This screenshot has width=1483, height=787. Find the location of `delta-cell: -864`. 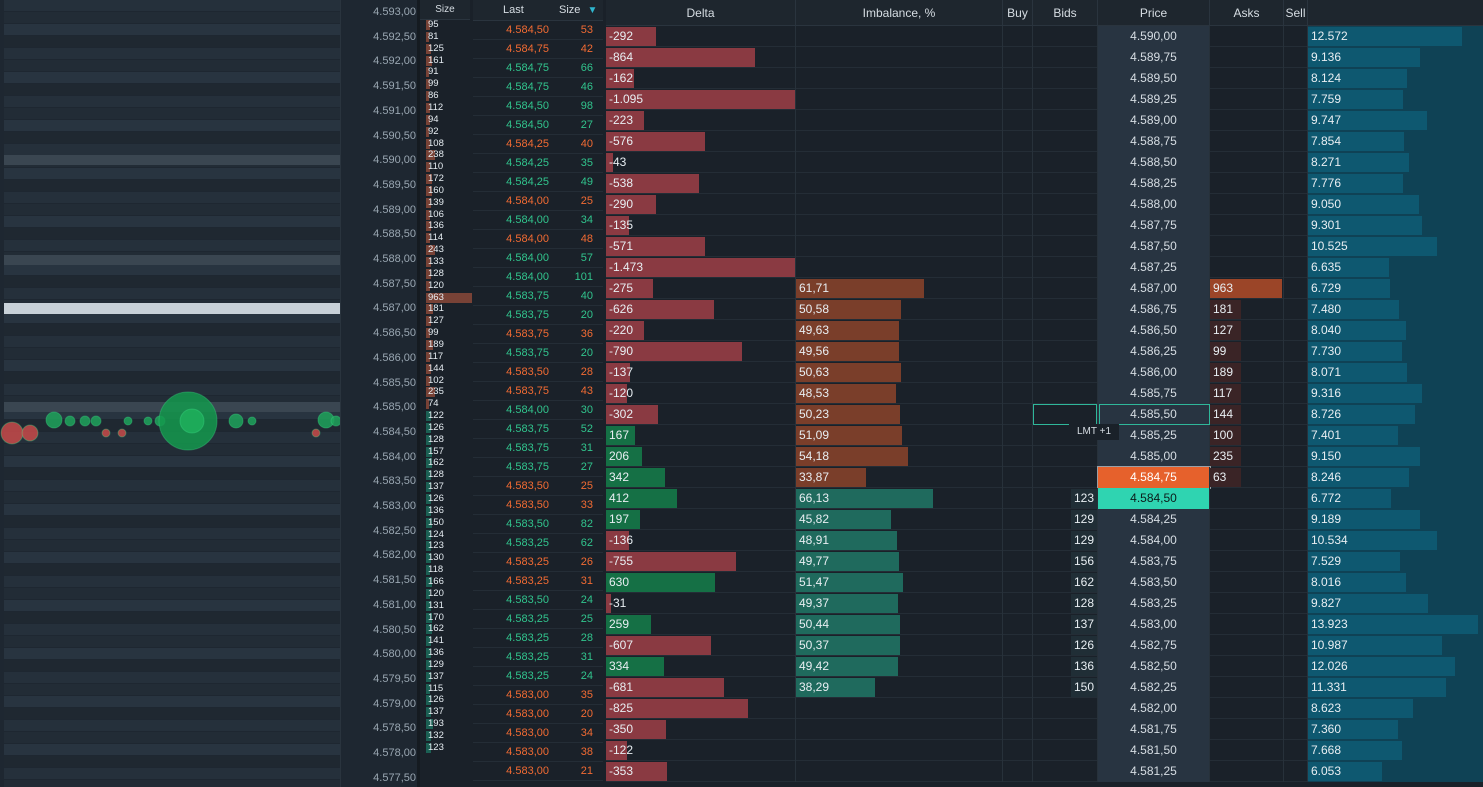

delta-cell: -864 is located at coordinates (701, 57).